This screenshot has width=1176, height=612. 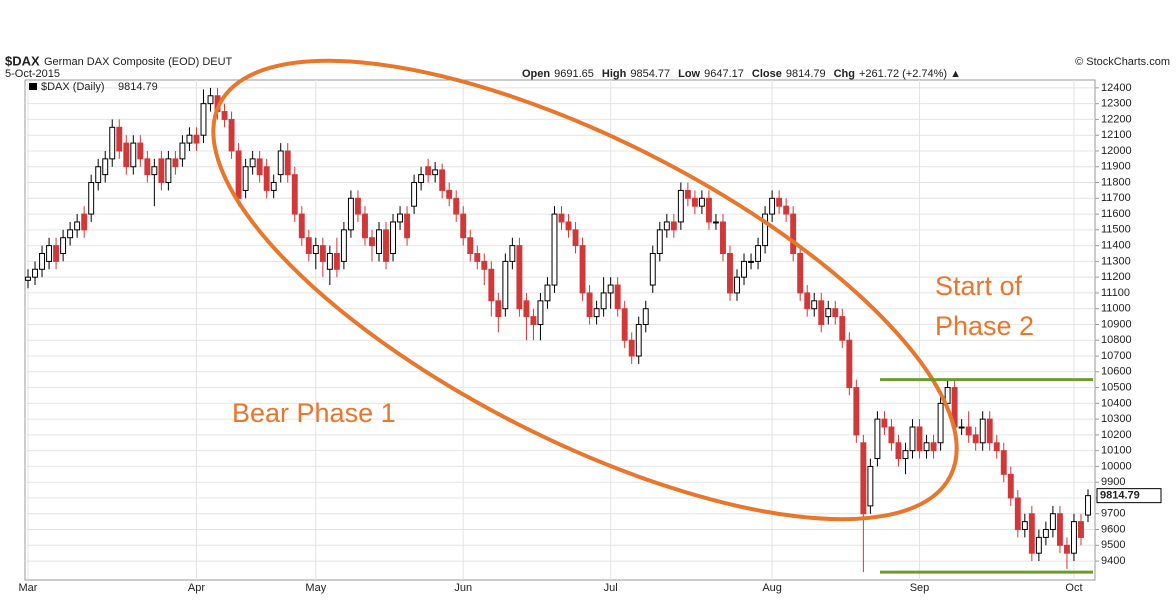 I want to click on annotation: Start of, so click(x=979, y=286).